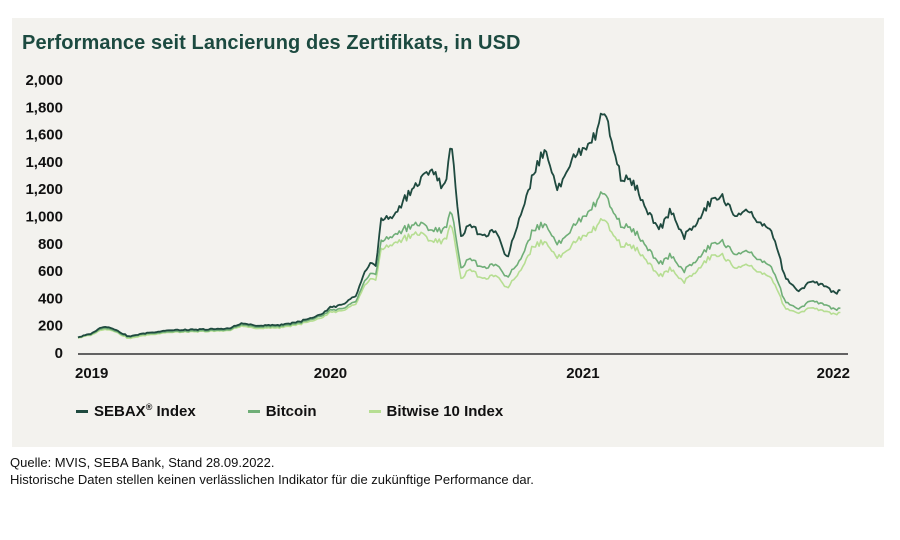 The height and width of the screenshot is (540, 900). I want to click on x-tick-label: 2020, so click(330, 373).